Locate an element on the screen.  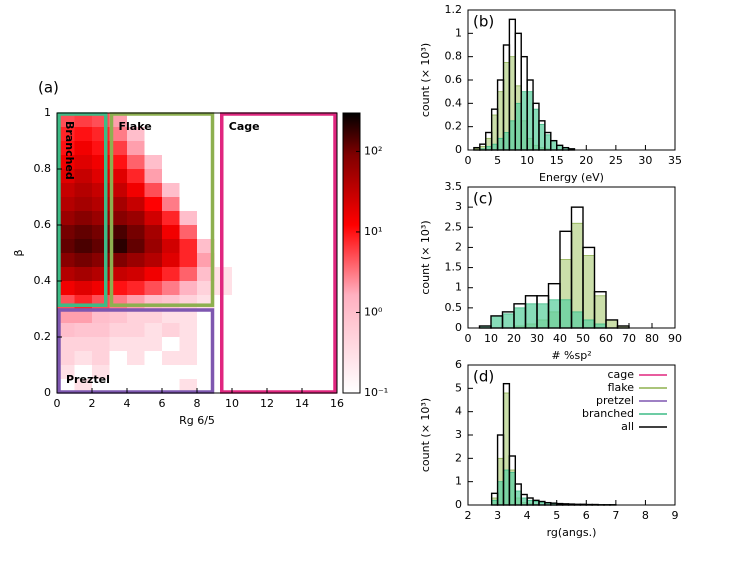
colorbar-tick-label: 10⁻¹ is located at coordinates (376, 392).